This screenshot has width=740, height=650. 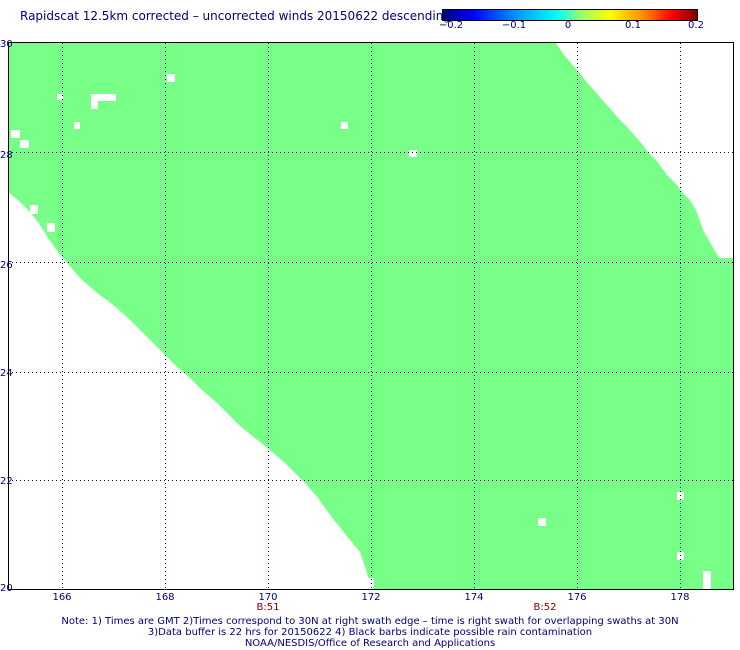 What do you see at coordinates (6, 155) in the screenshot?
I see `lat-label-28: 28` at bounding box center [6, 155].